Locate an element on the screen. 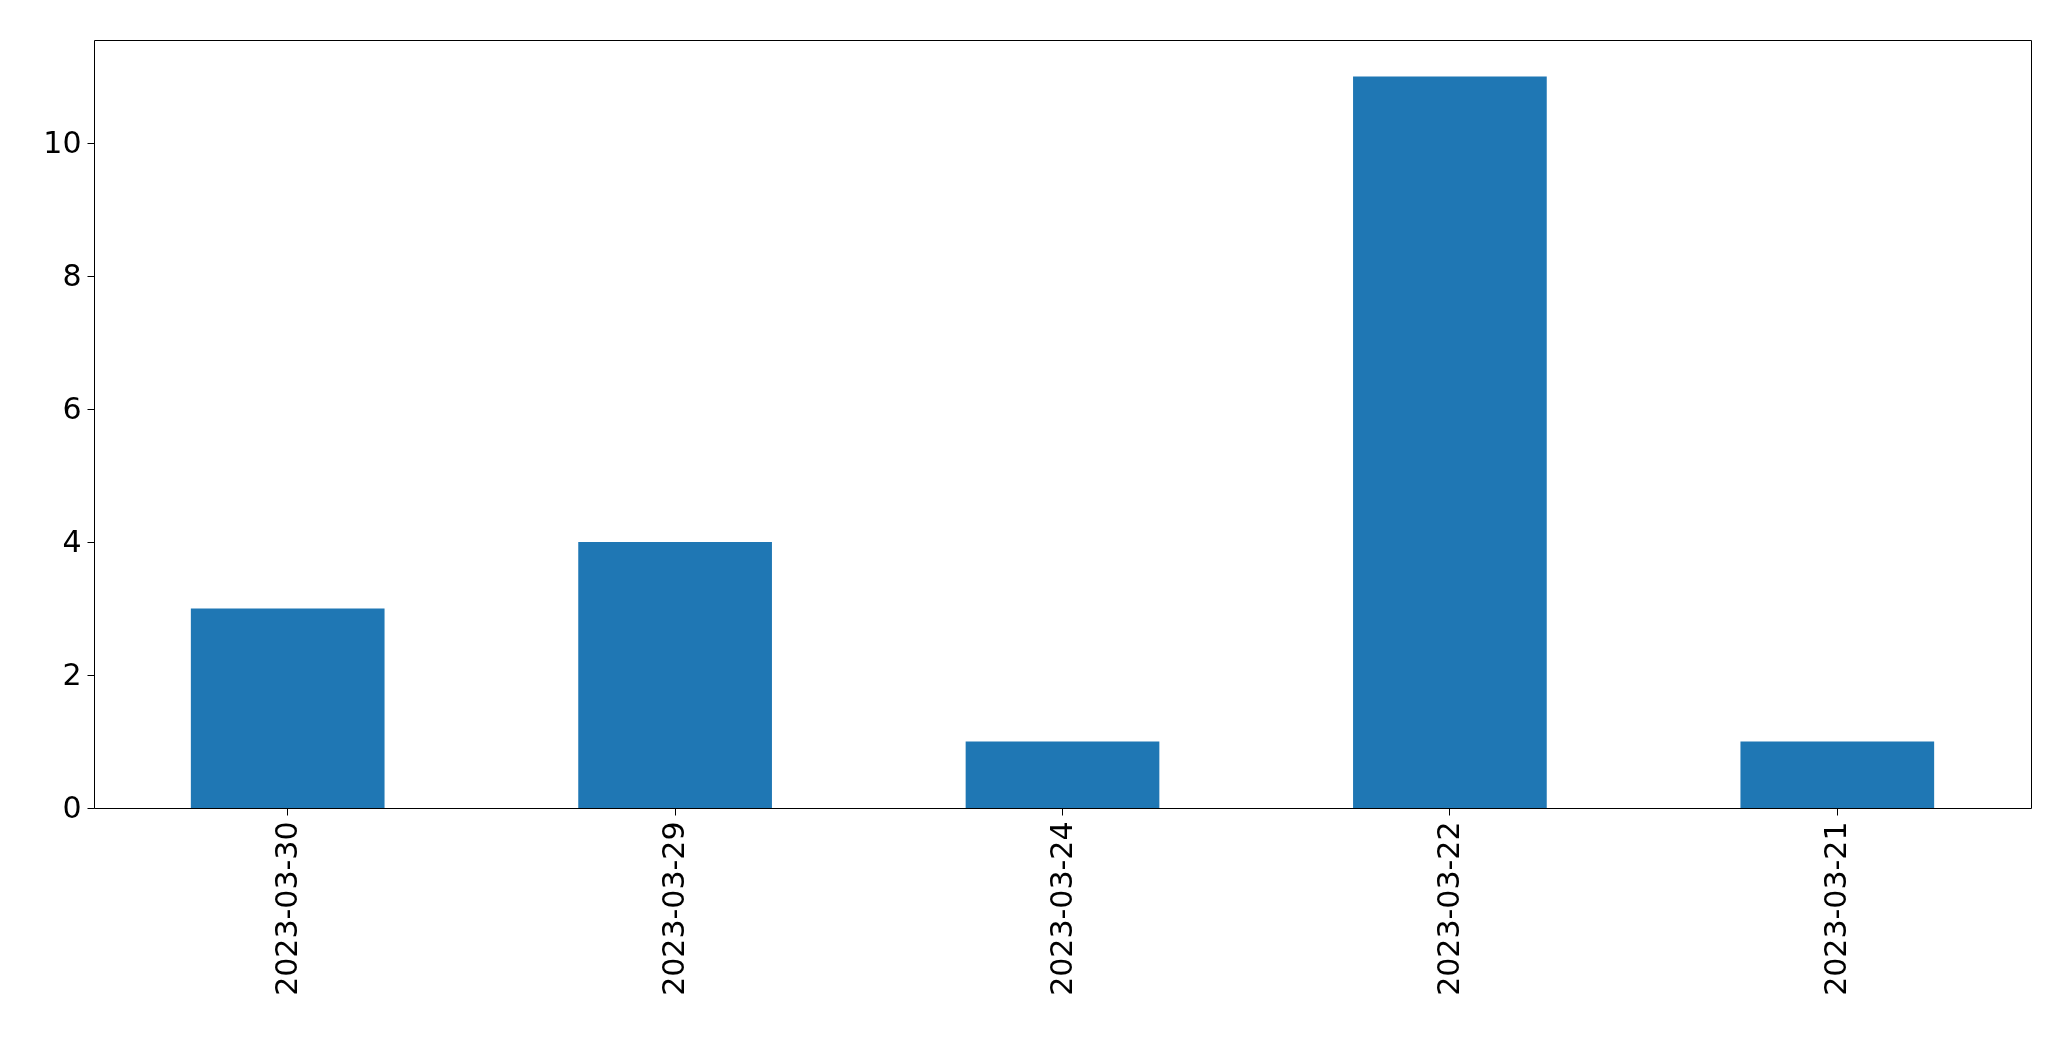 The width and height of the screenshot is (2071, 1061). y-tick-label: 10 is located at coordinates (62, 142).